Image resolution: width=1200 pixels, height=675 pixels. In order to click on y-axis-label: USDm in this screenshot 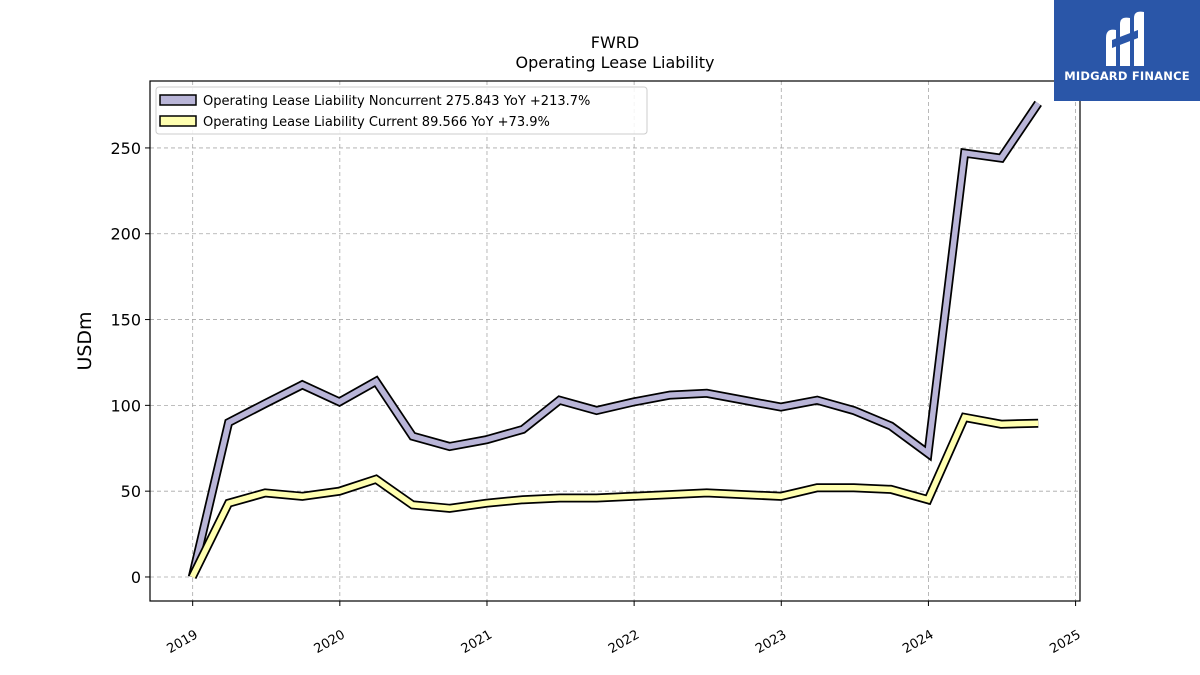, I will do `click(85, 340)`.